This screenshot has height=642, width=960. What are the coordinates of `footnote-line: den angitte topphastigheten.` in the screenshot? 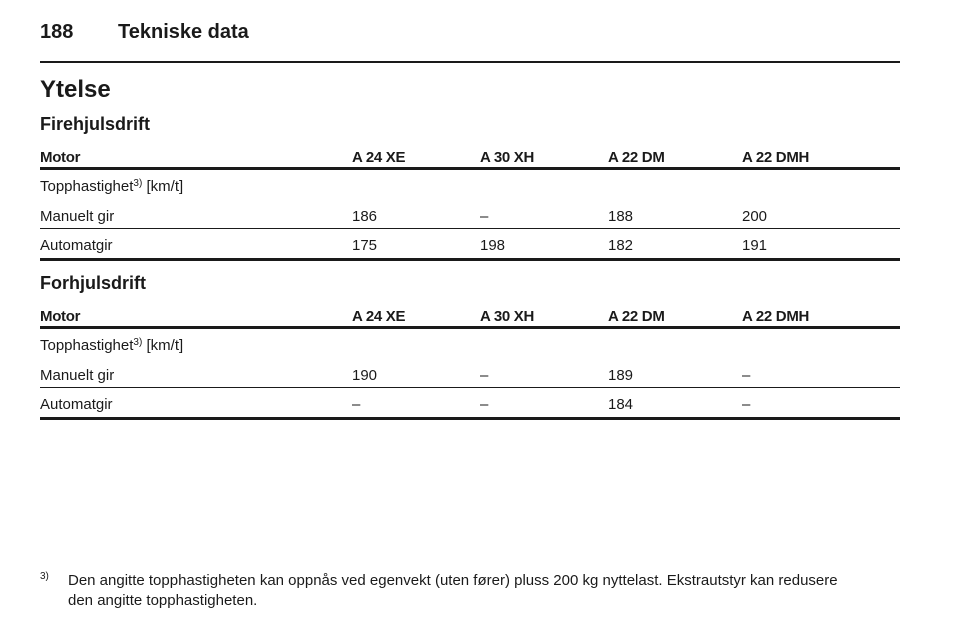 It's located at (163, 600).